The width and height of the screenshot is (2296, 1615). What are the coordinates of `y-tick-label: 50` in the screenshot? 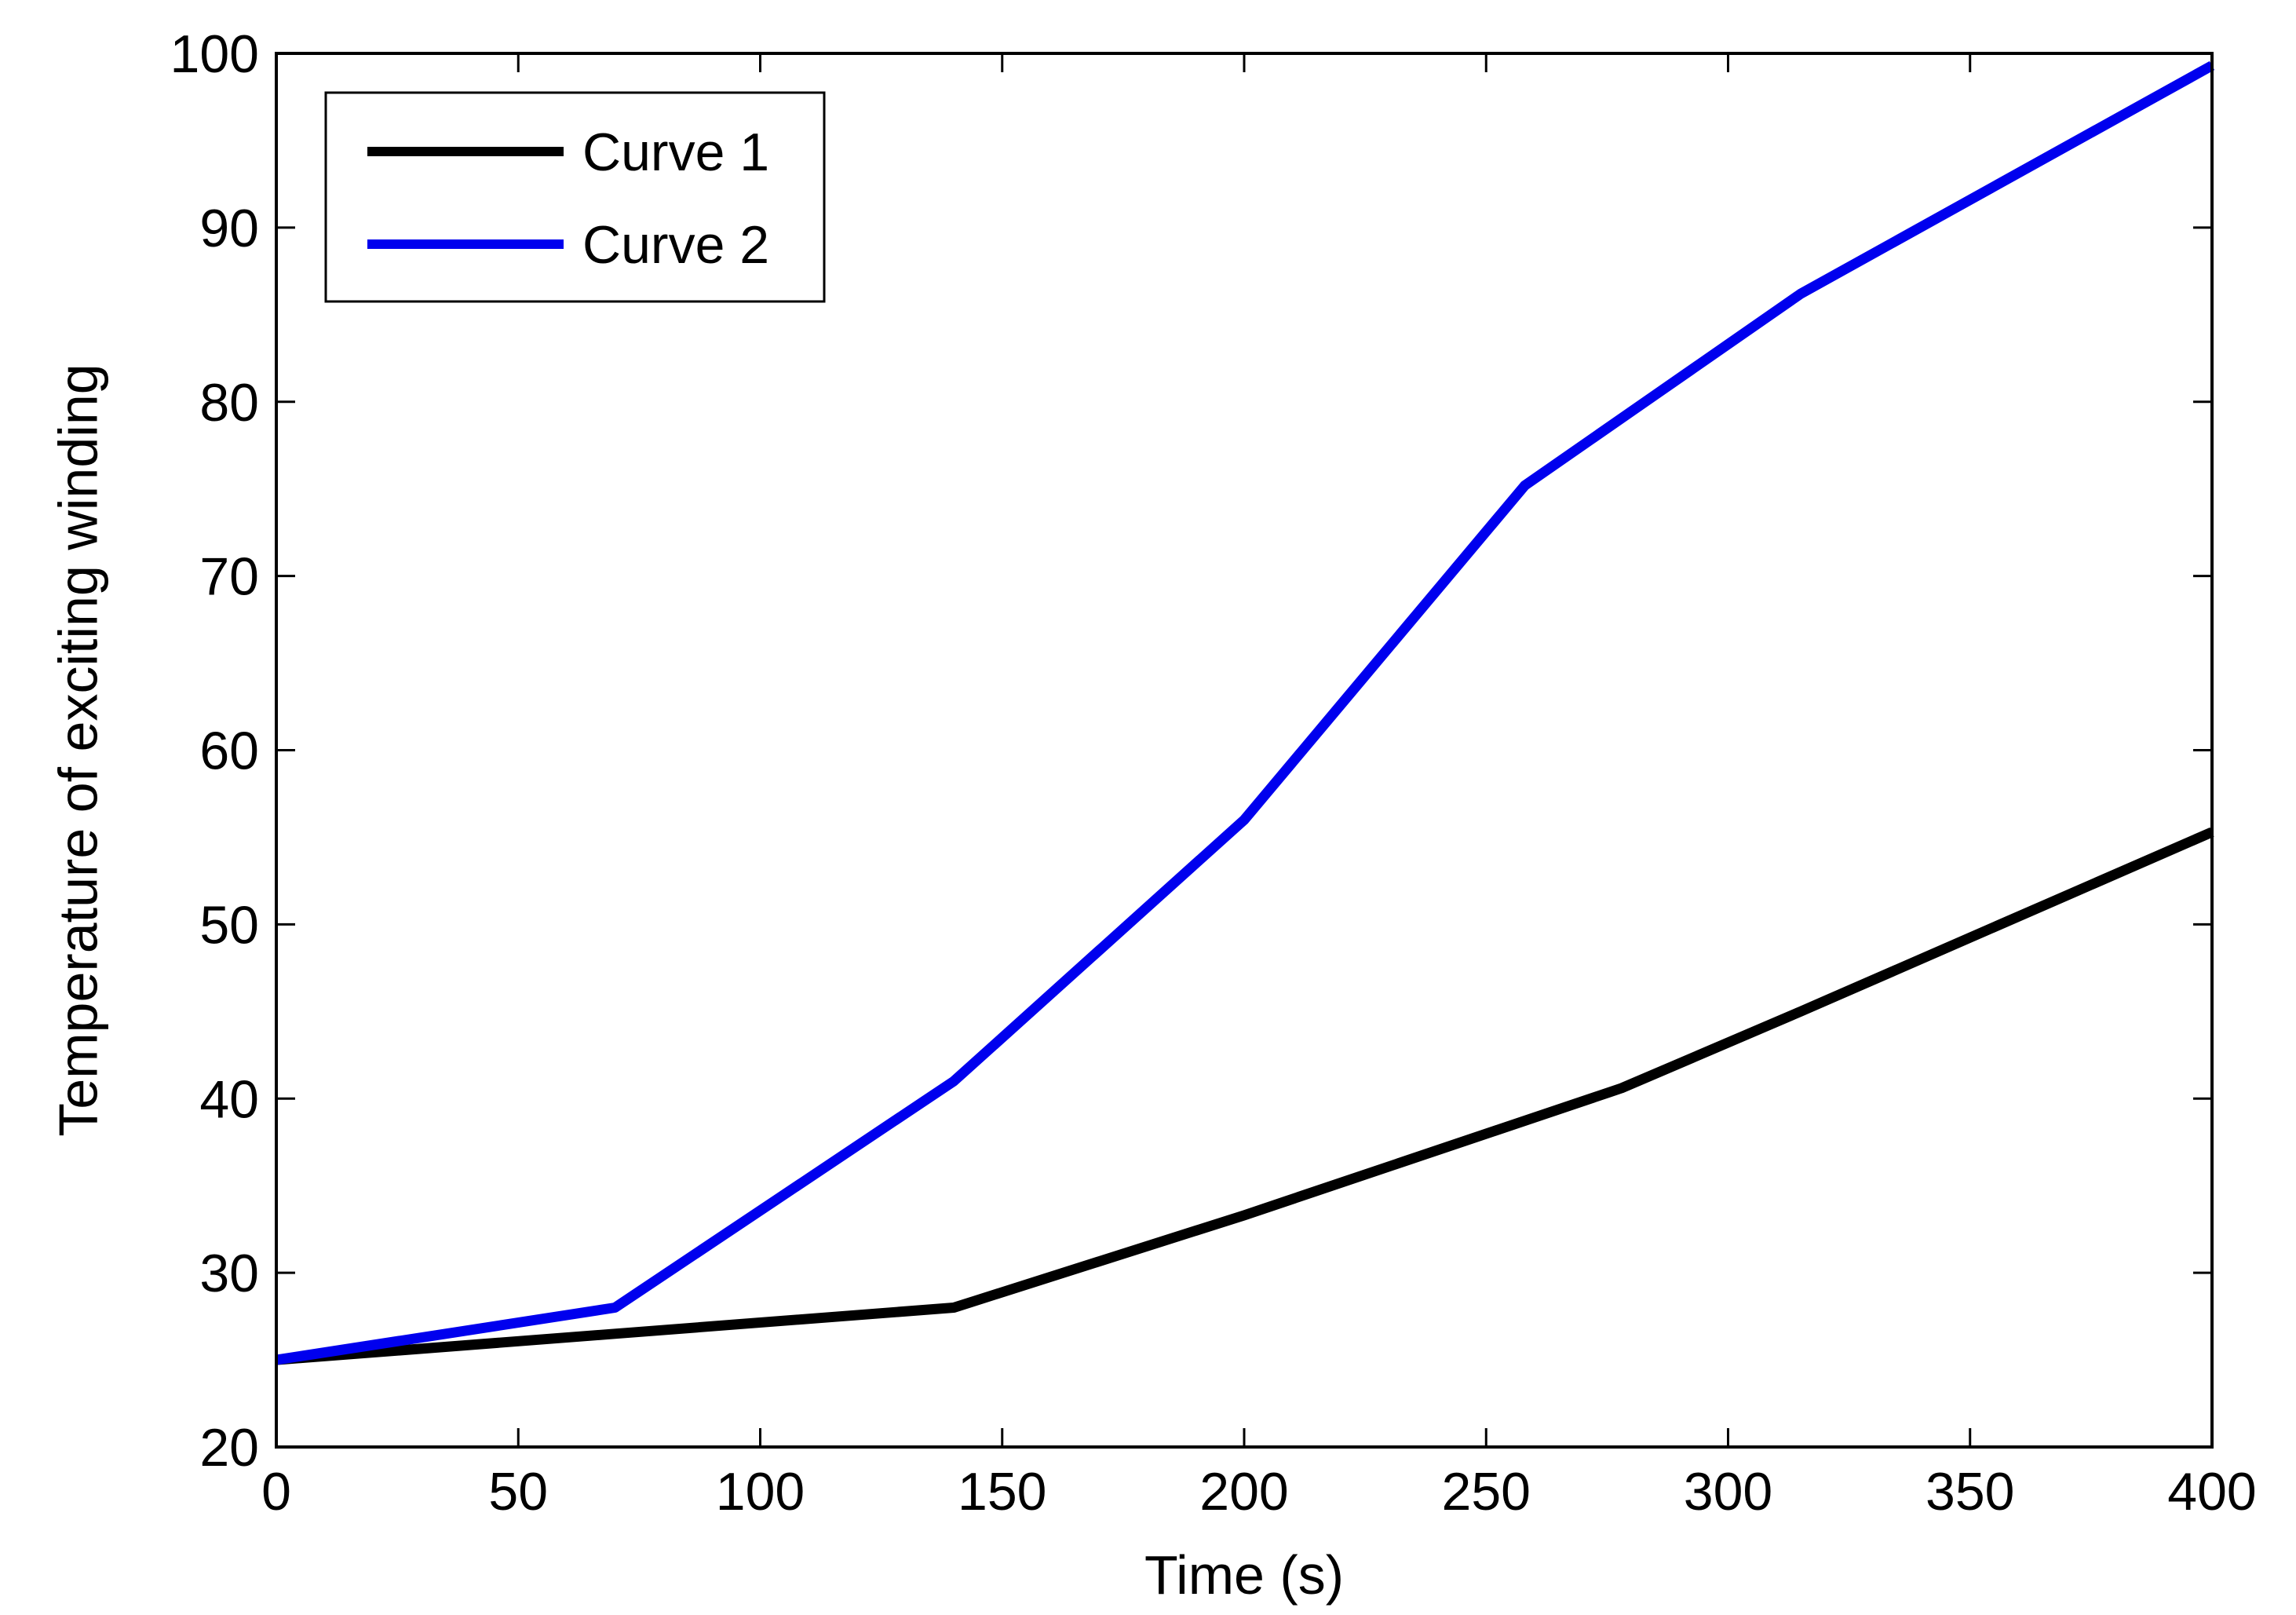 It's located at (229, 925).